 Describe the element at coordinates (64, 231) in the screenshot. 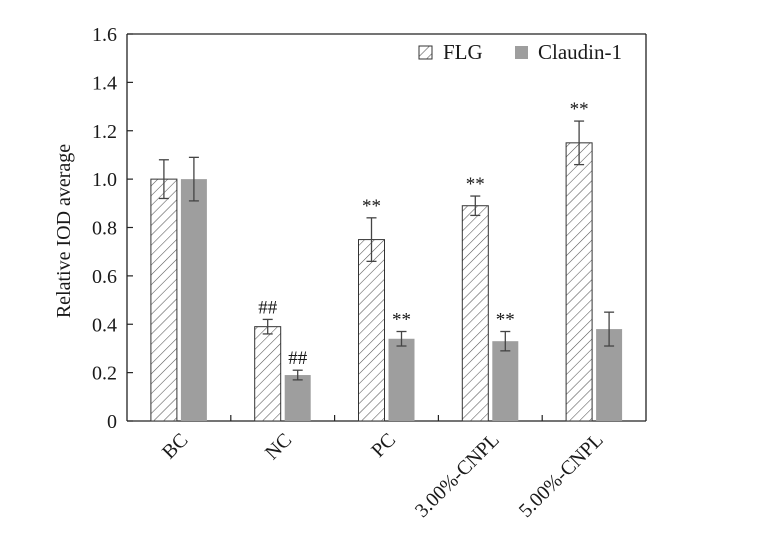

I see `y-axis-label: Relative IOD average` at that location.